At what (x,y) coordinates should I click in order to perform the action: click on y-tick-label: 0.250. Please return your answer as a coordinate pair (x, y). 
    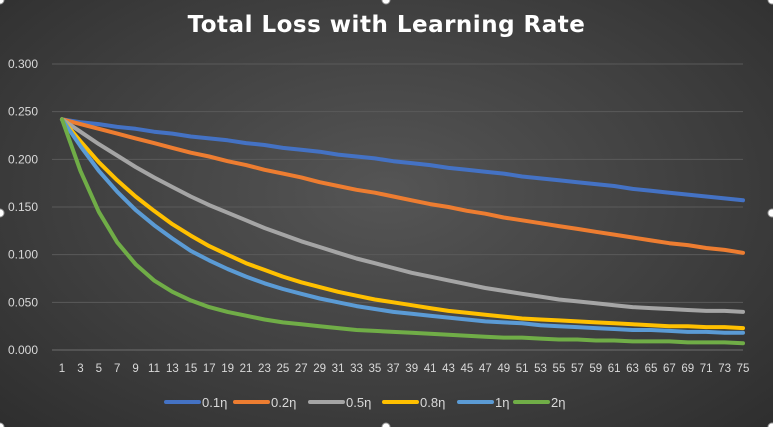
    Looking at the image, I should click on (23, 112).